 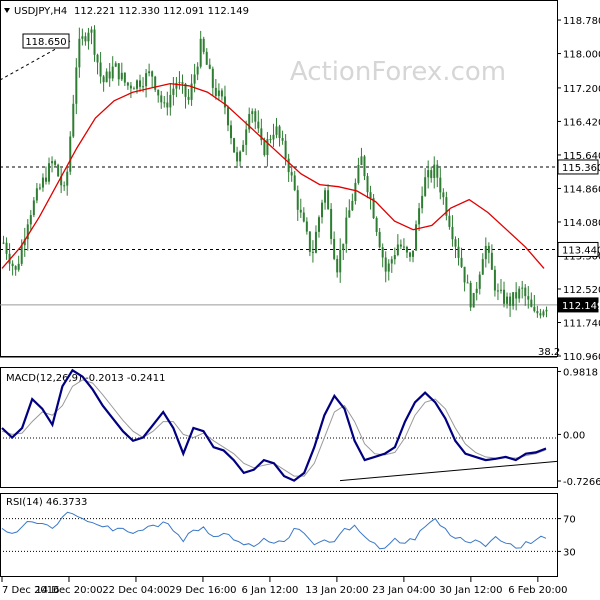 What do you see at coordinates (68, 590) in the screenshot?
I see `time-tick-label: 14 Dec 20:00` at bounding box center [68, 590].